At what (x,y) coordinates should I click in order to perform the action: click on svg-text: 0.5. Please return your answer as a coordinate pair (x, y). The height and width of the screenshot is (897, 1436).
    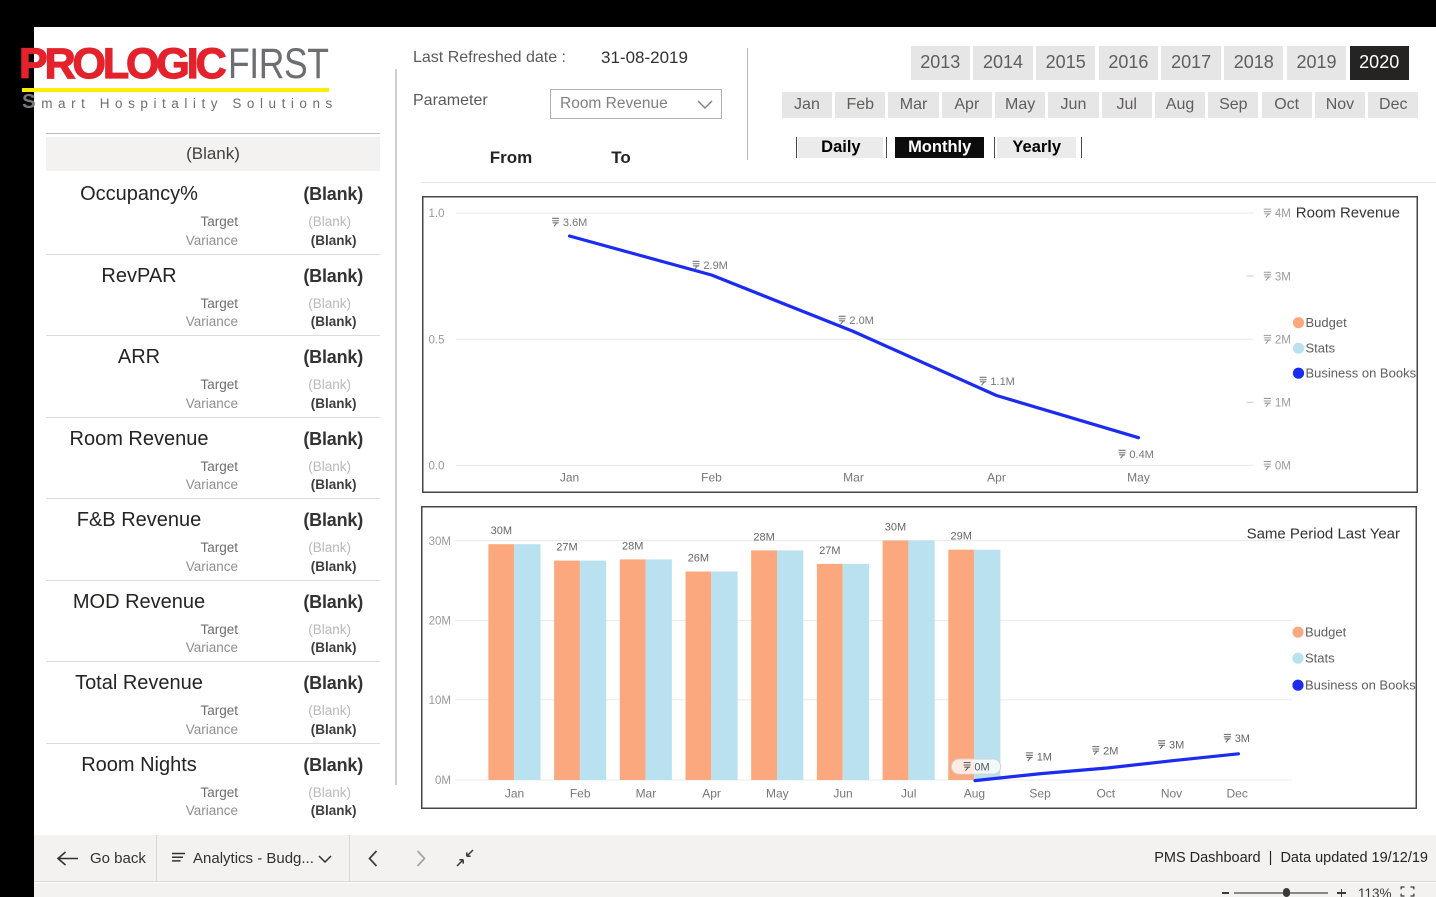
    Looking at the image, I should click on (436, 340).